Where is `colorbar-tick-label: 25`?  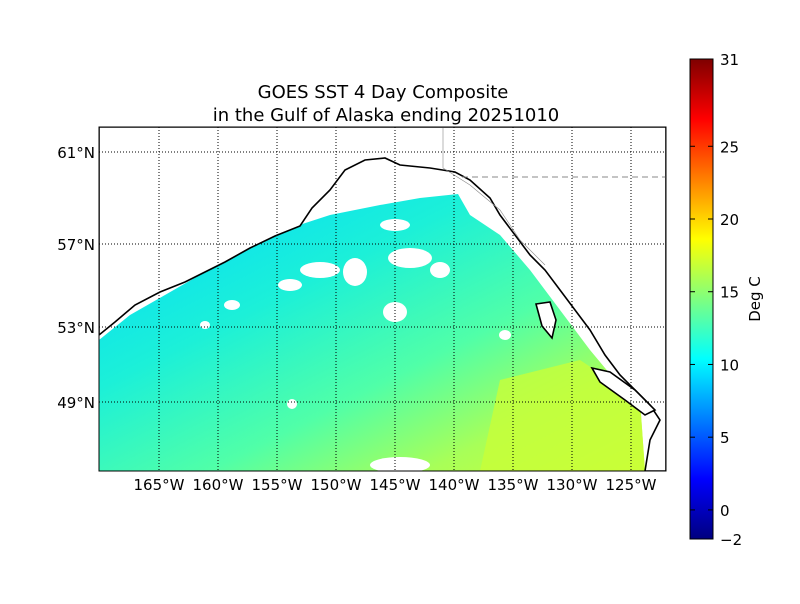
colorbar-tick-label: 25 is located at coordinates (729, 147).